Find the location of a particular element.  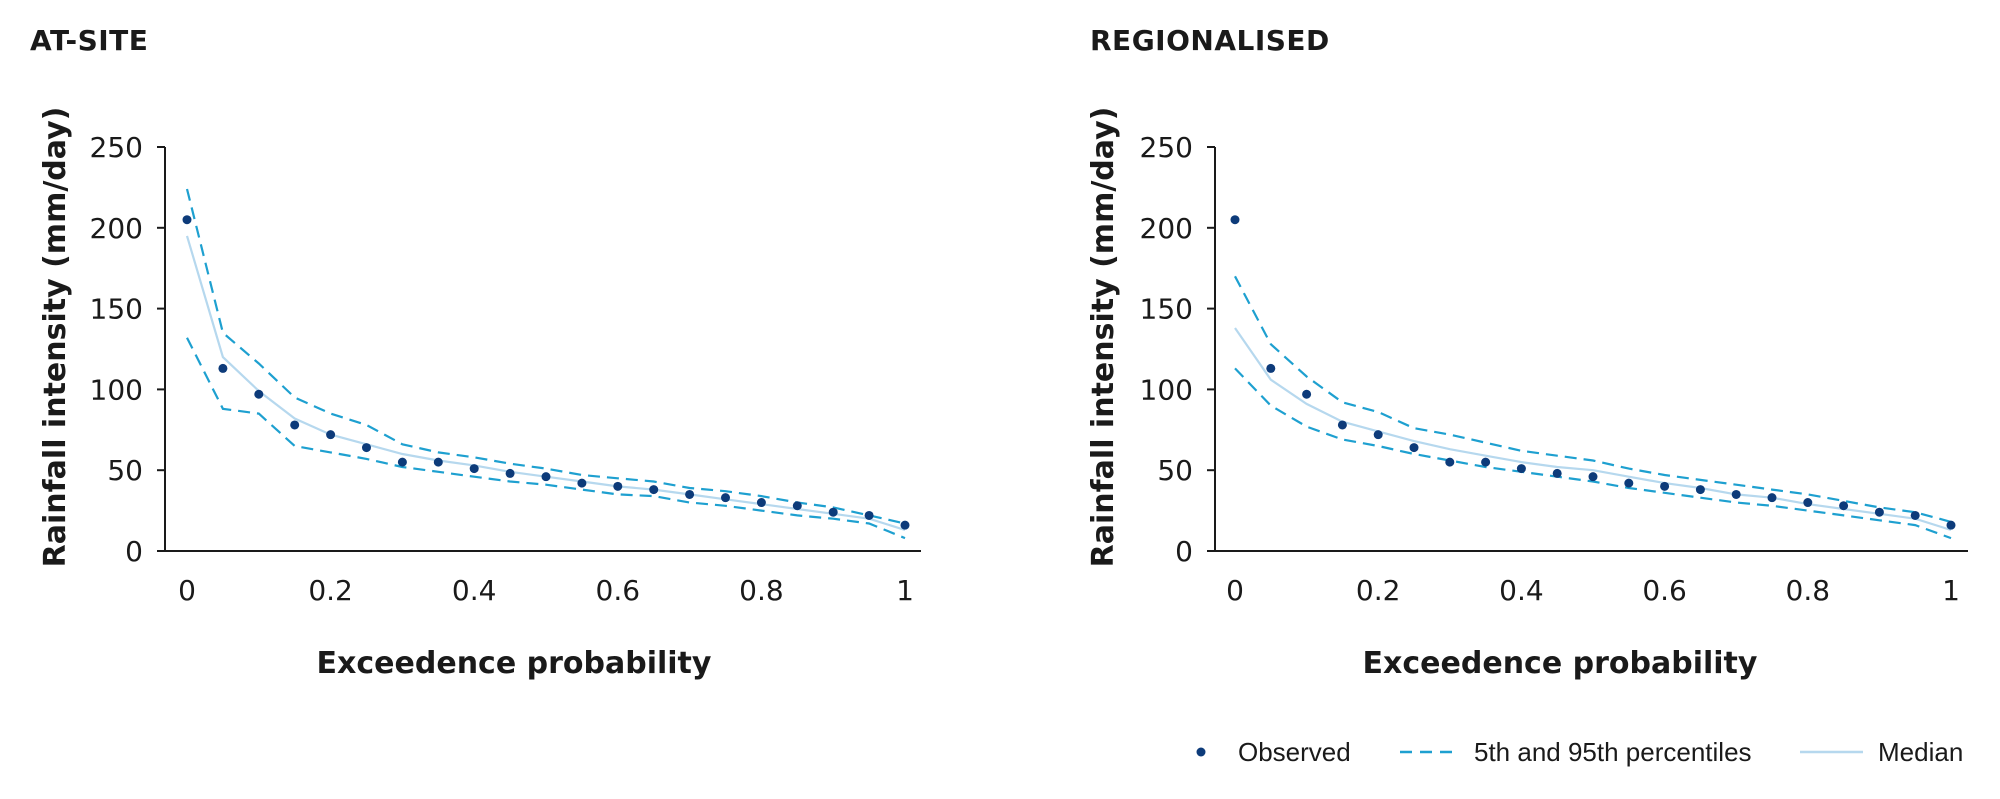

legend-observed-label: Observed is located at coordinates (1294, 752).